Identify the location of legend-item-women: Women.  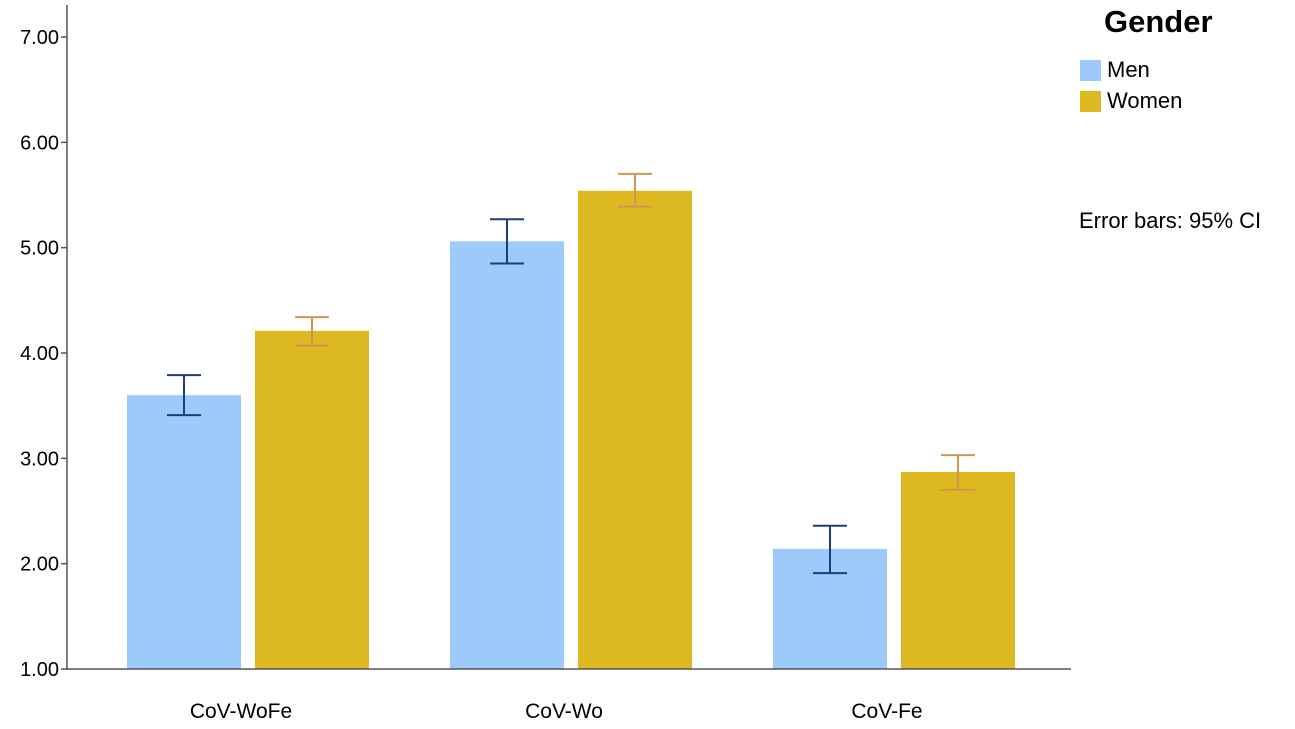
(1131, 101).